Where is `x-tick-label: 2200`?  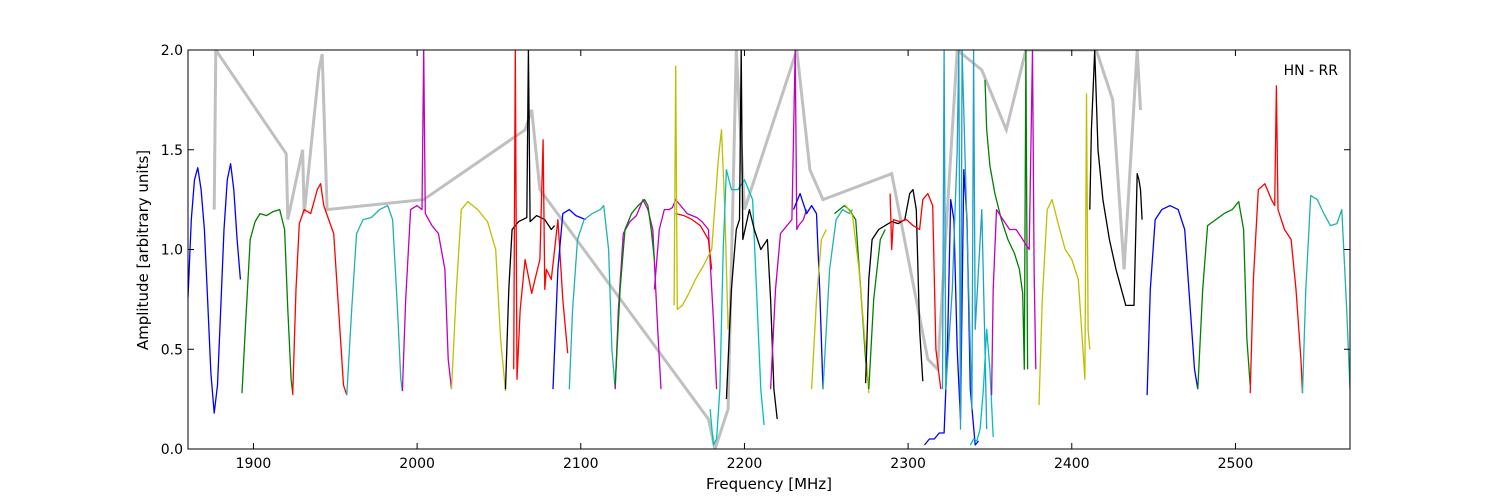 x-tick-label: 2200 is located at coordinates (745, 464).